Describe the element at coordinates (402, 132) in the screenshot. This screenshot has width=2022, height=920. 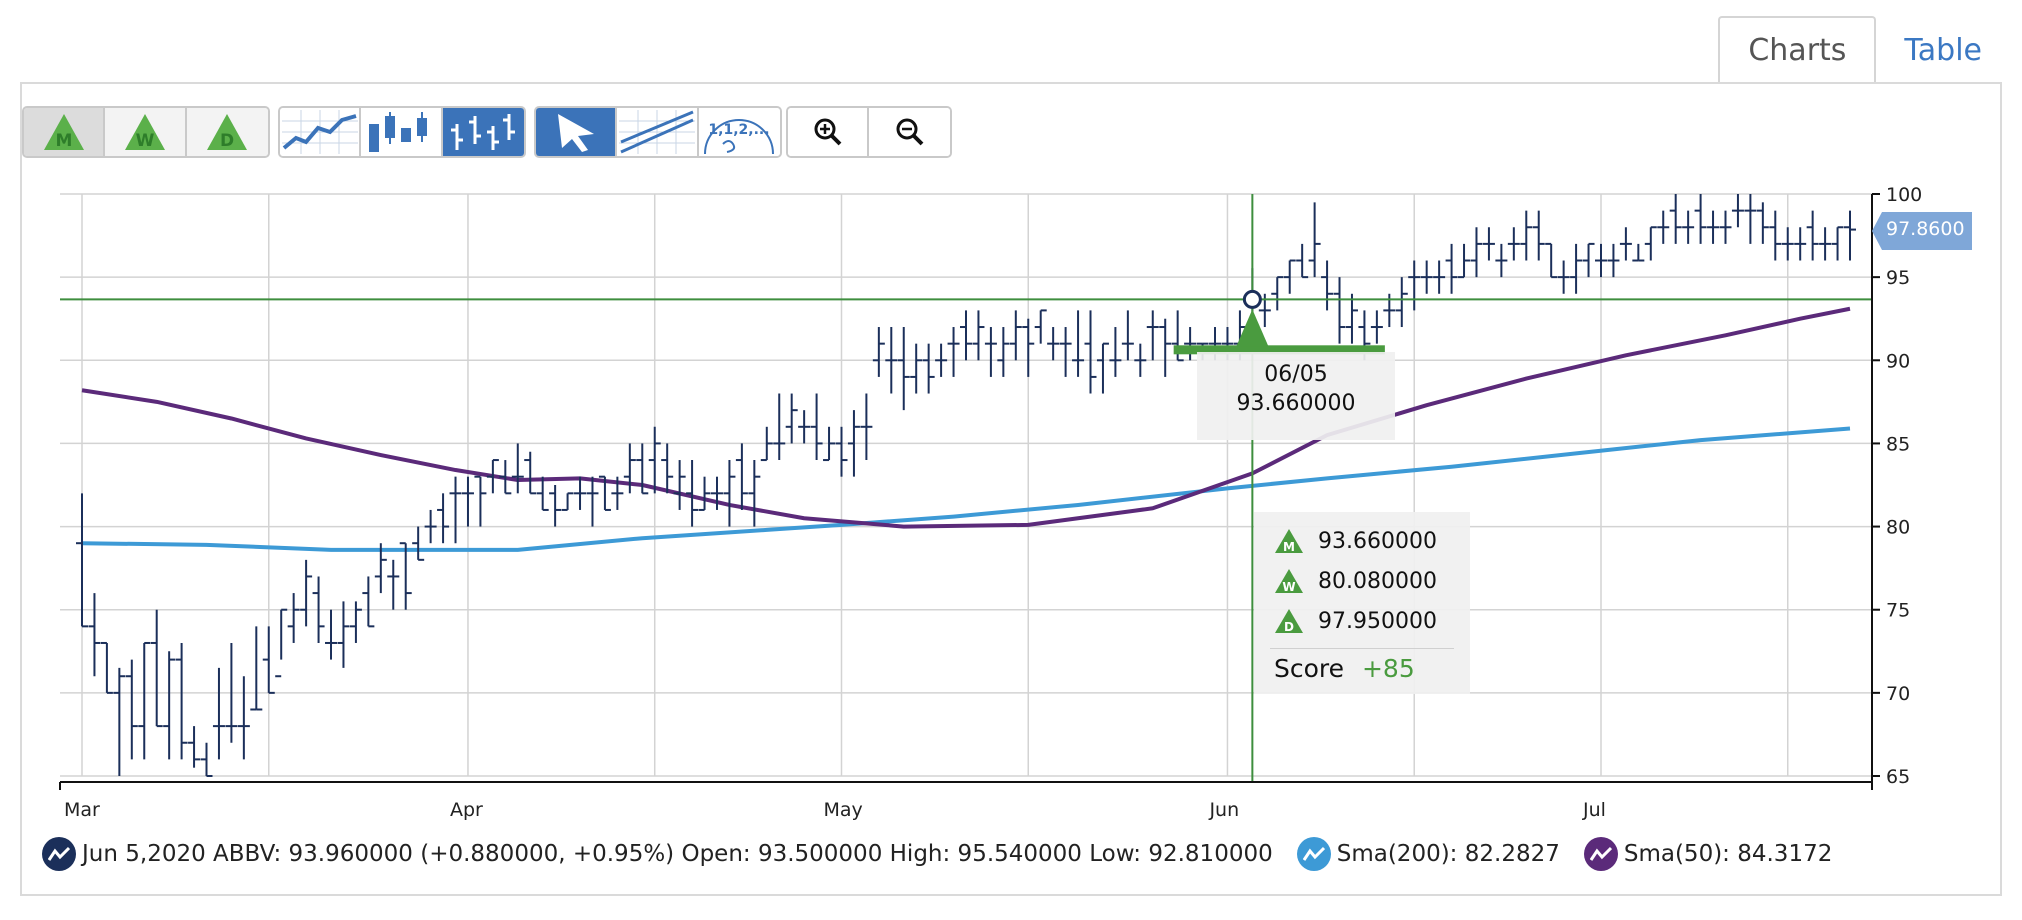
I see `candlestick-chart-button` at that location.